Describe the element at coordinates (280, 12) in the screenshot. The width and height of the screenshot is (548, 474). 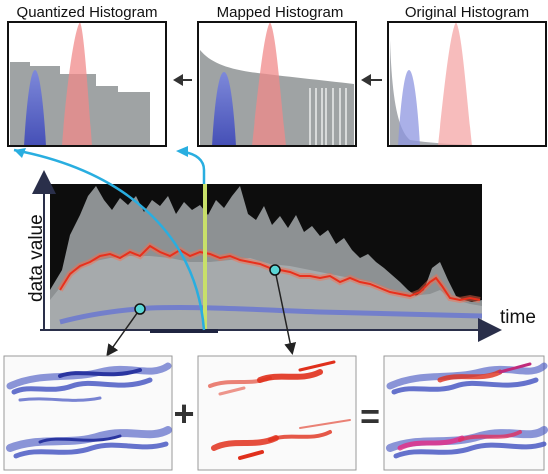
I see `mapped-histogram-title: Mapped Histogram` at that location.